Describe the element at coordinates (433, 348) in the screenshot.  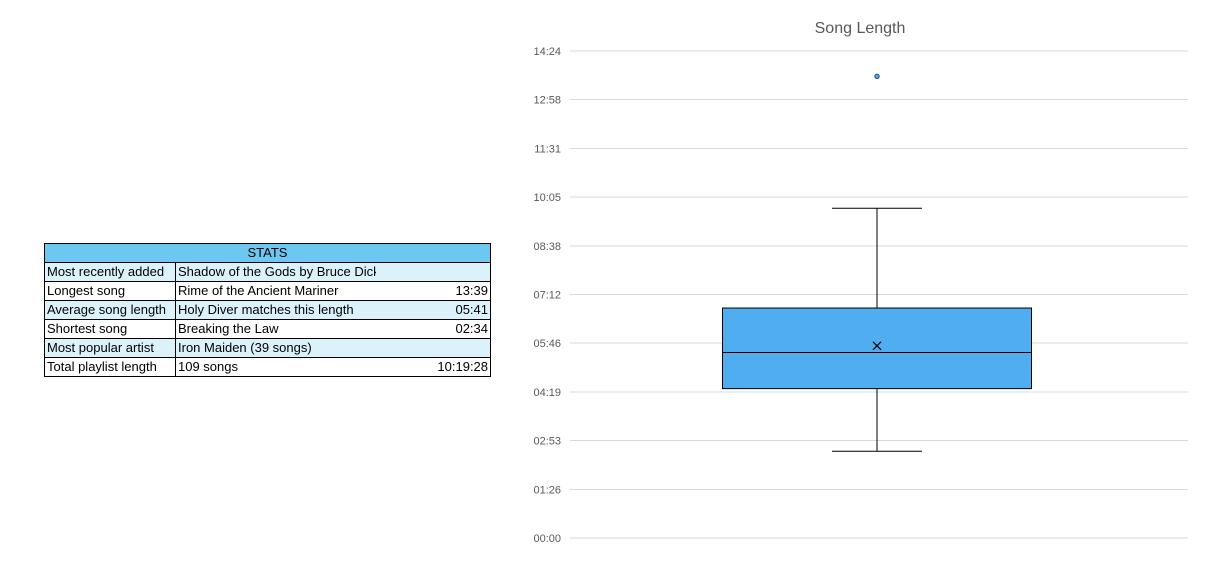
I see `row-number` at that location.